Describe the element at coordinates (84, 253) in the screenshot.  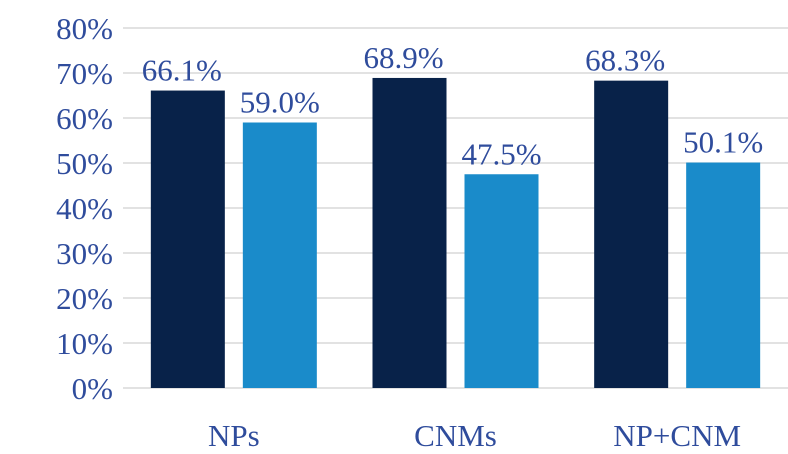
I see `y-tick-label: 30%` at that location.